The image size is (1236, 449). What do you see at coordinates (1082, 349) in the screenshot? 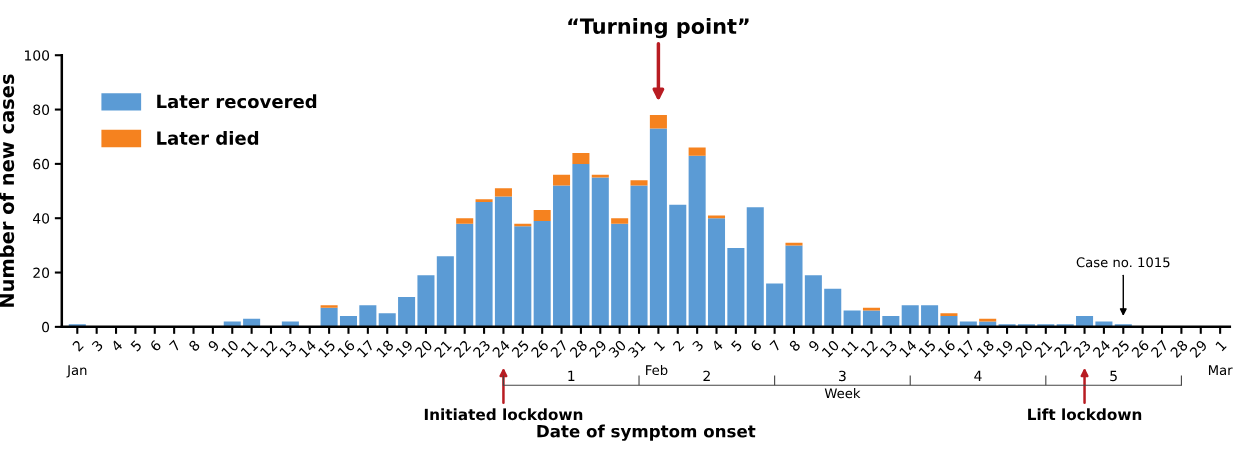
I see `x-tick-label: 23` at bounding box center [1082, 349].